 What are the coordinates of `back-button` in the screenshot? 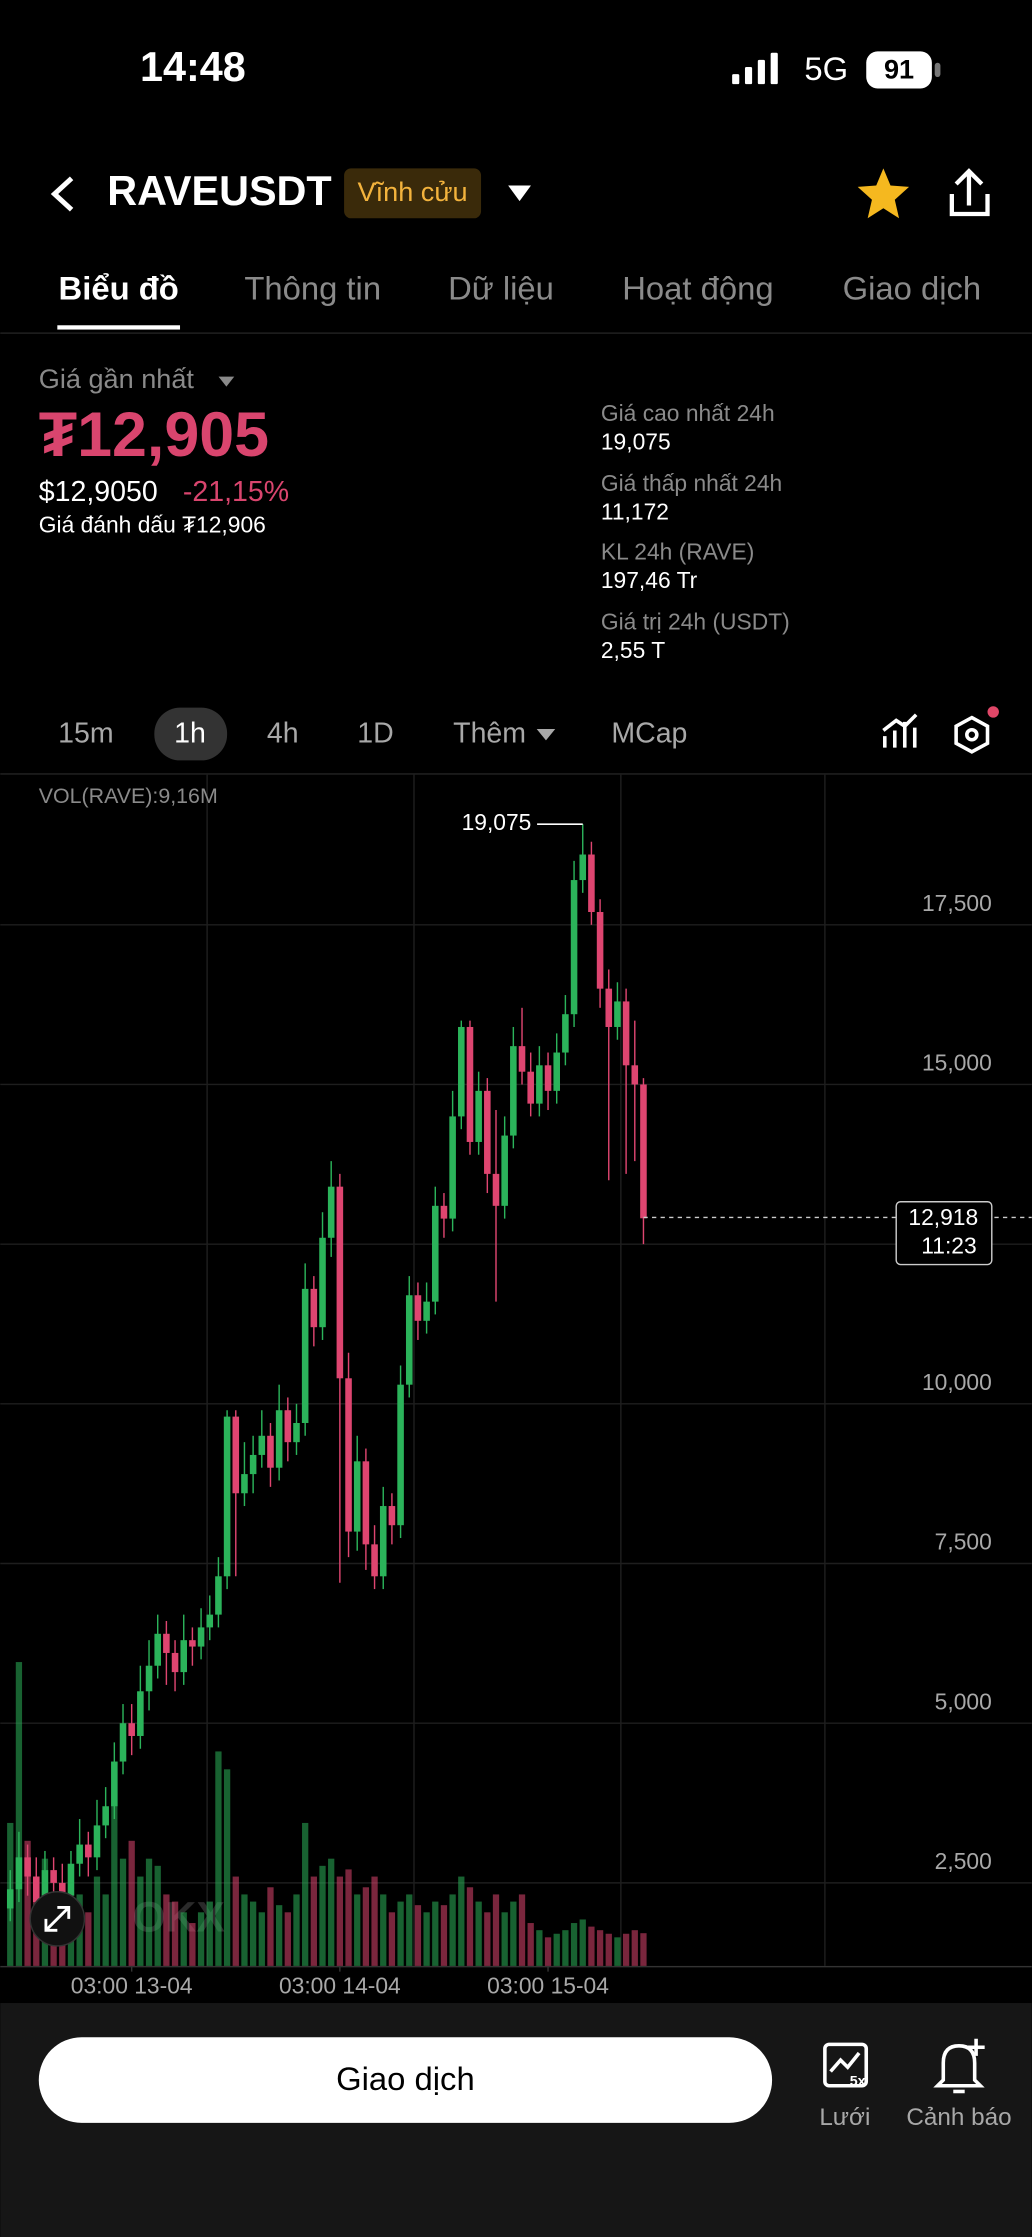 It's located at (62, 194).